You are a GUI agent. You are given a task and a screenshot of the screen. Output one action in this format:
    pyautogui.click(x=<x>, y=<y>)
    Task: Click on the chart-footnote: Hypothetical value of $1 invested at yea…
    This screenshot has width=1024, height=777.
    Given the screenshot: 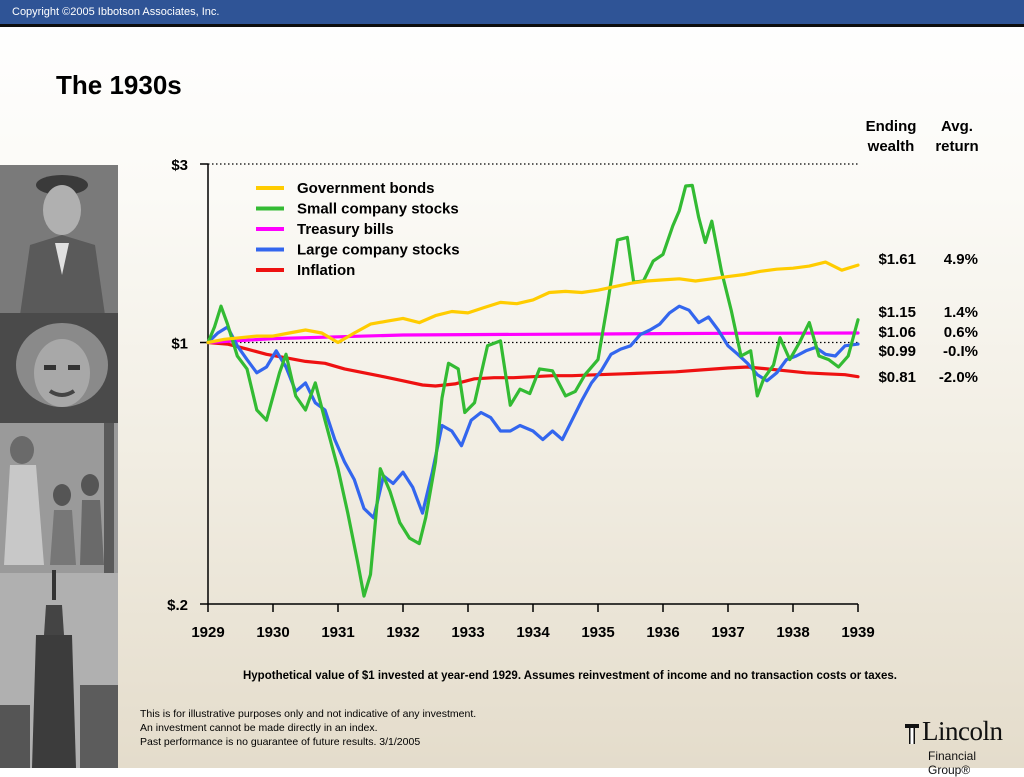 What is the action you would take?
    pyautogui.click(x=570, y=676)
    